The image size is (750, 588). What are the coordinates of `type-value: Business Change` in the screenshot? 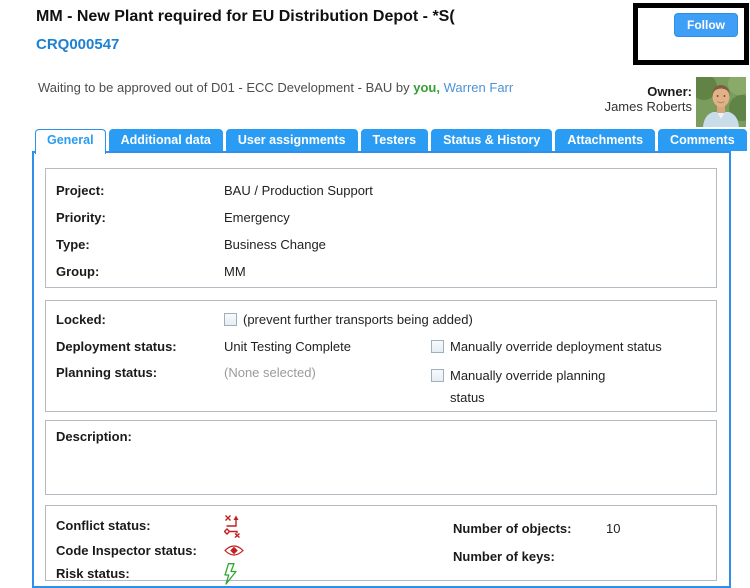 It's located at (275, 244).